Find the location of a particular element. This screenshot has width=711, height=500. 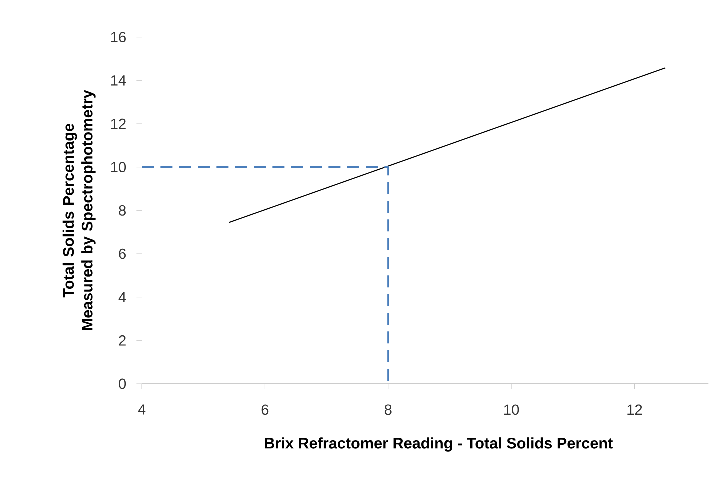

y-tick-label: 6 is located at coordinates (122, 254).